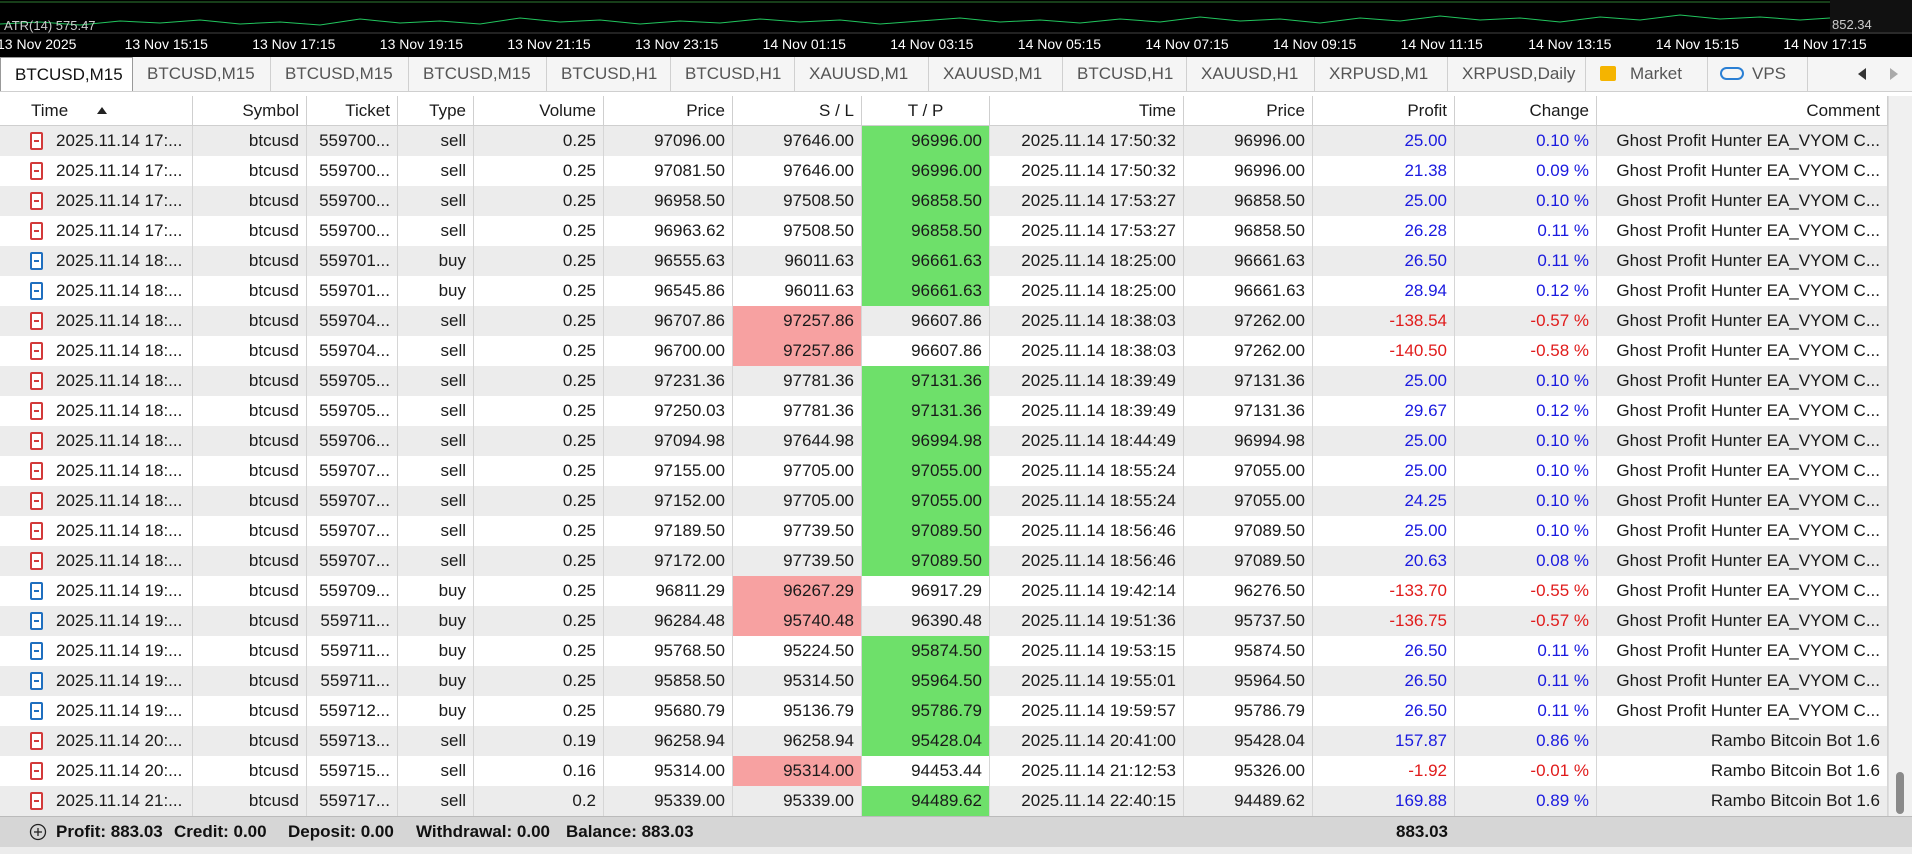 This screenshot has width=1912, height=854. What do you see at coordinates (294, 44) in the screenshot?
I see `time-axis-label: 13 Nov 17:15` at bounding box center [294, 44].